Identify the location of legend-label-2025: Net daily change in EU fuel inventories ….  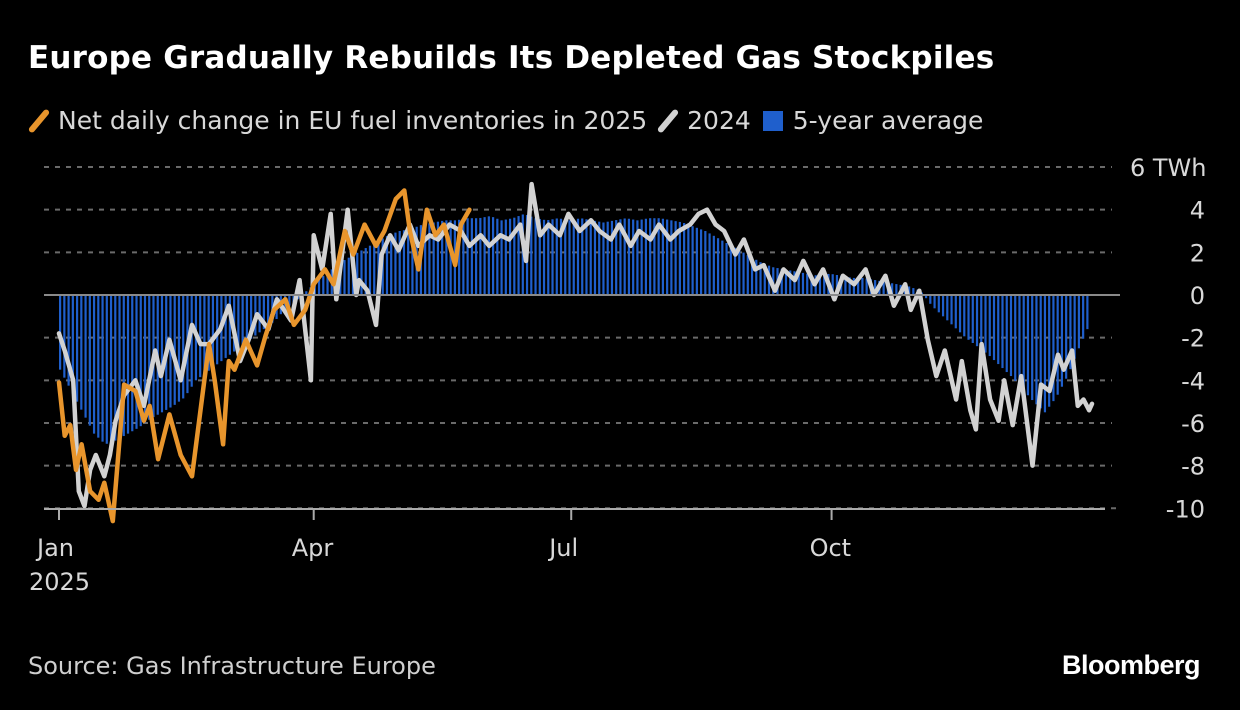
(353, 120).